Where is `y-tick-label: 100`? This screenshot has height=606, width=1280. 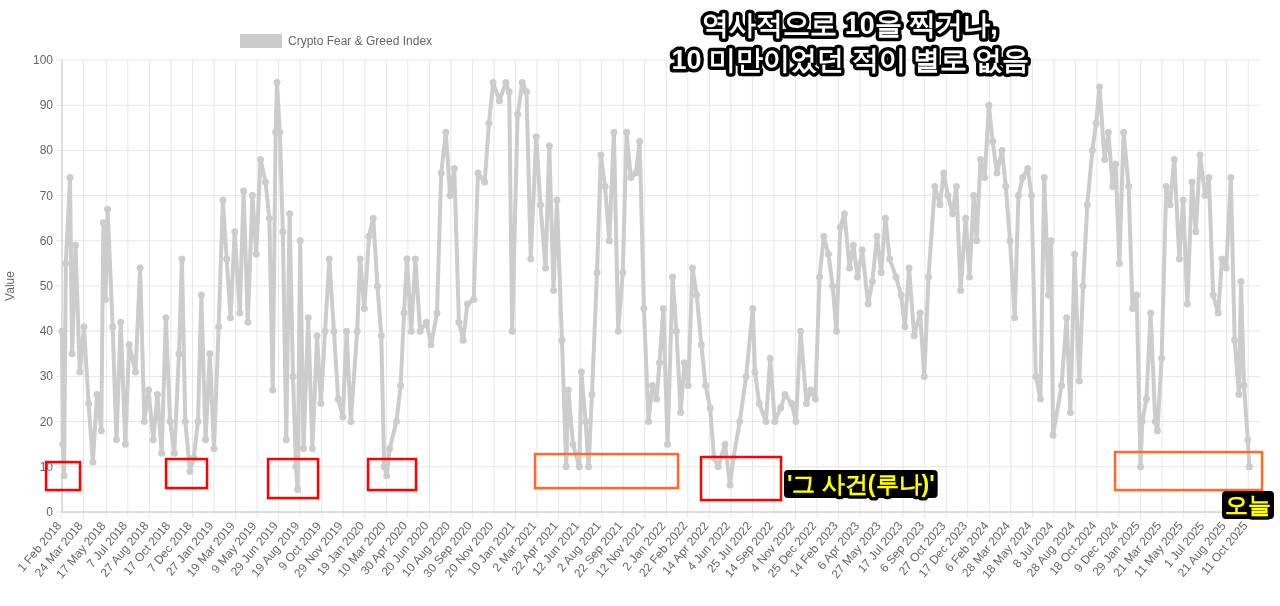
y-tick-label: 100 is located at coordinates (43, 60).